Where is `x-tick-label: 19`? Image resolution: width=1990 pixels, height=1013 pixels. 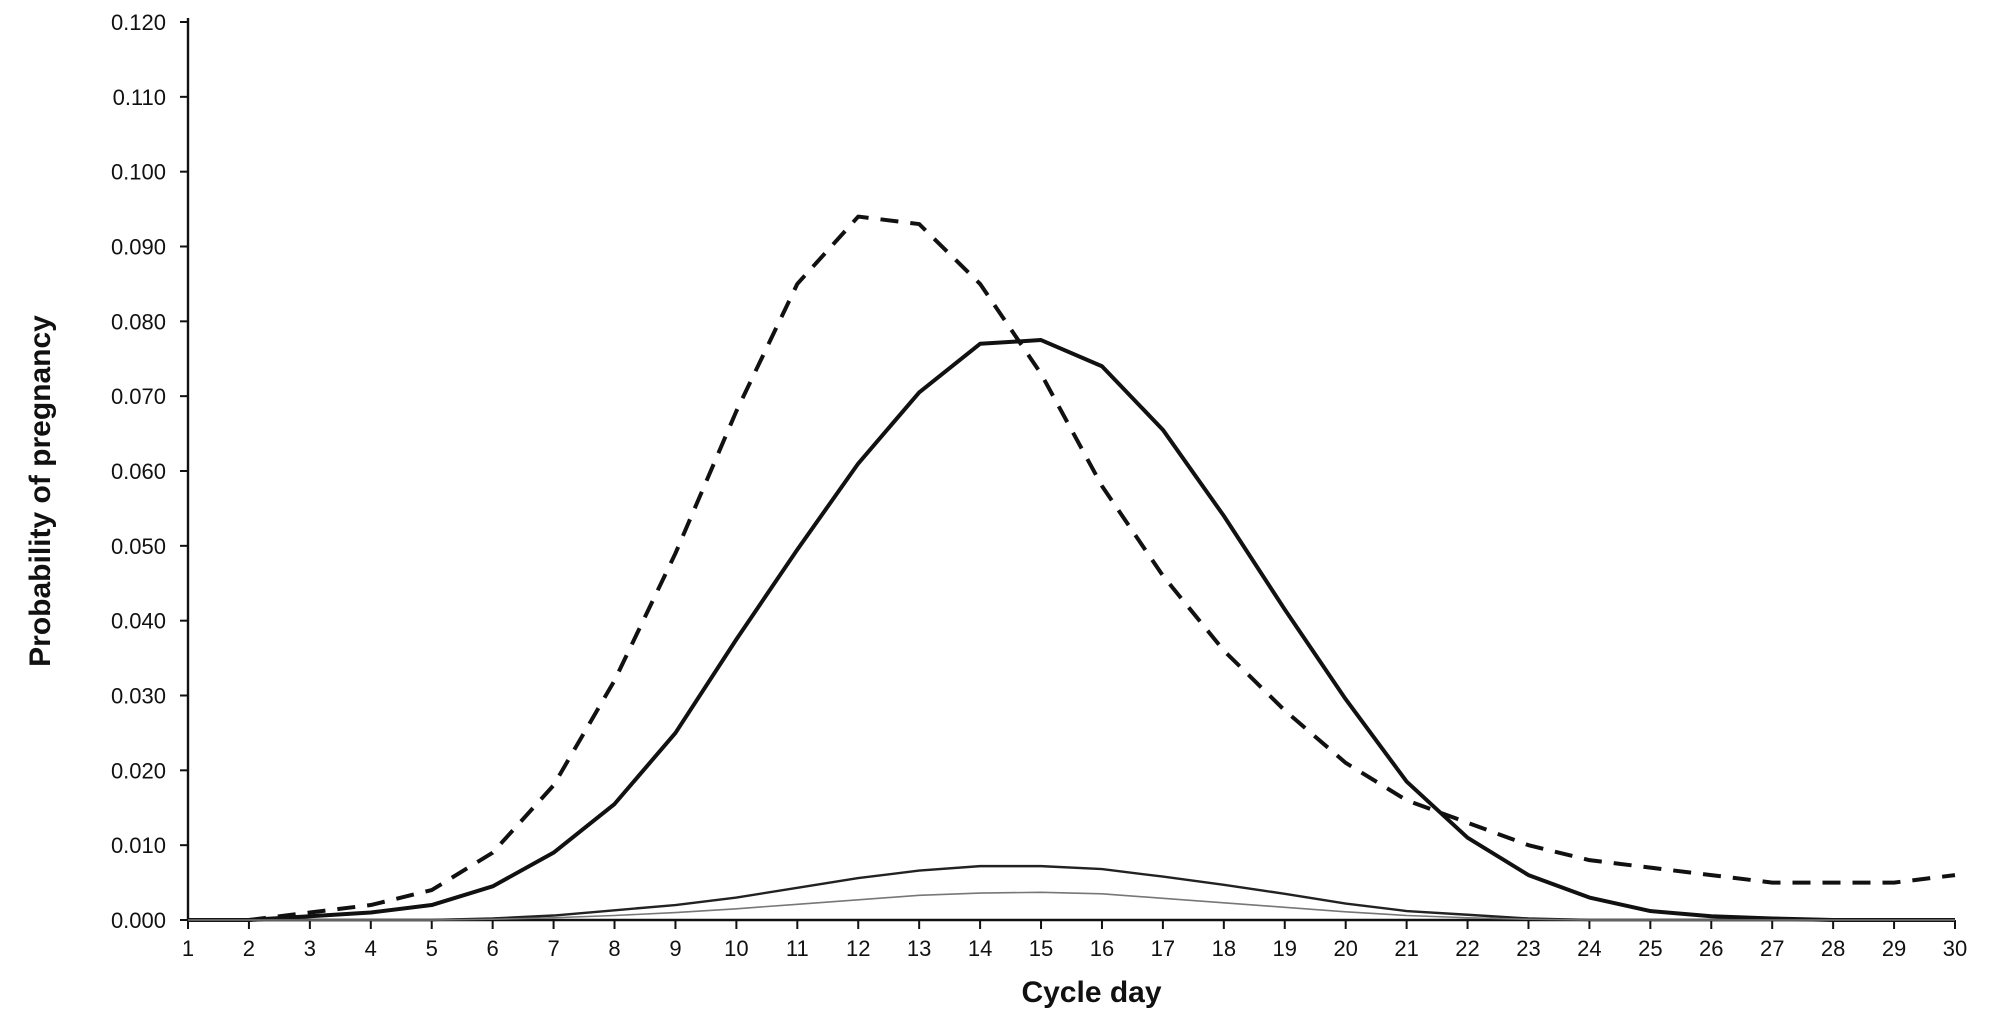
x-tick-label: 19 is located at coordinates (1285, 948).